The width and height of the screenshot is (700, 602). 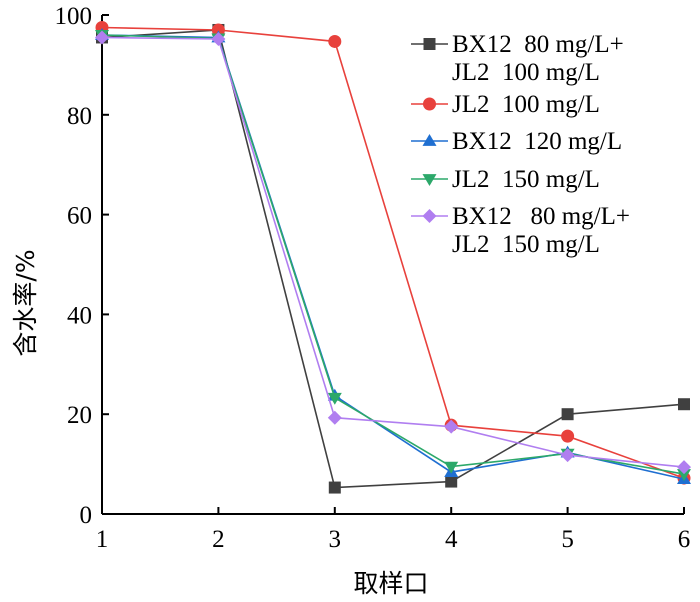 I want to click on y-tick-label: 40, so click(x=79, y=315).